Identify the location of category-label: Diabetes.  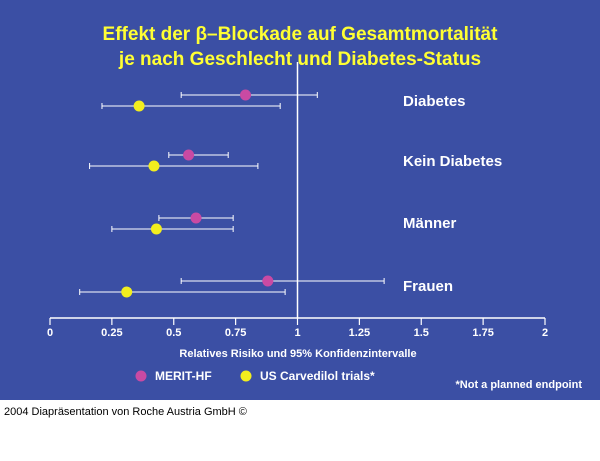
(434, 101).